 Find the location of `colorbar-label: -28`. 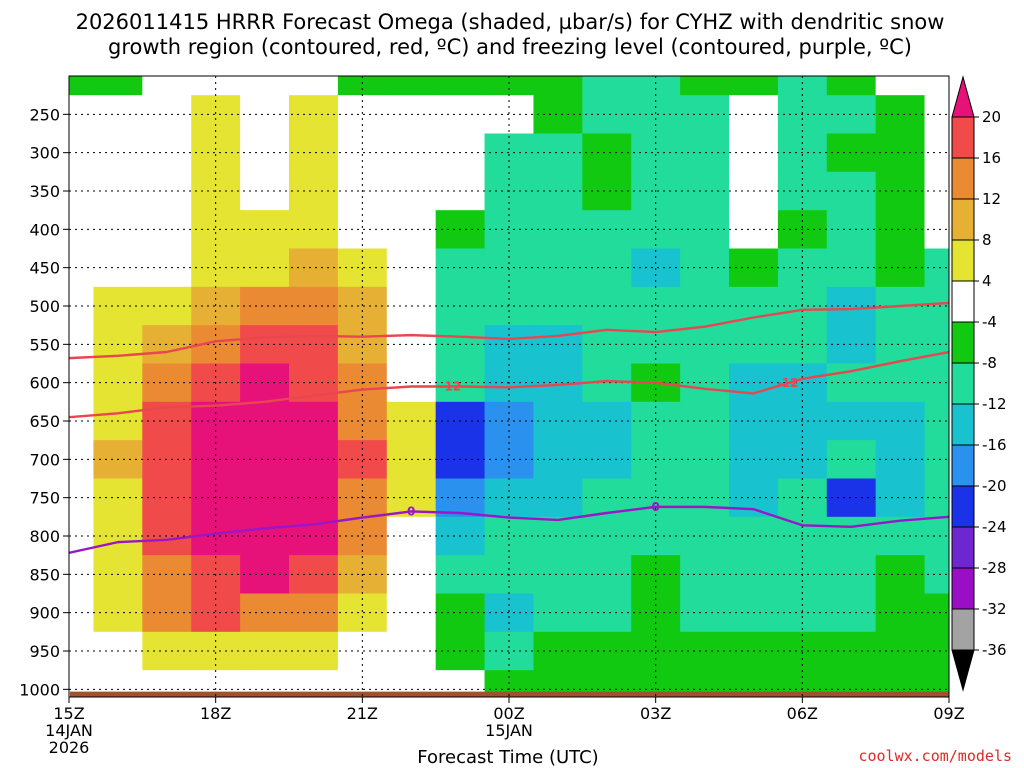

colorbar-label: -28 is located at coordinates (994, 568).